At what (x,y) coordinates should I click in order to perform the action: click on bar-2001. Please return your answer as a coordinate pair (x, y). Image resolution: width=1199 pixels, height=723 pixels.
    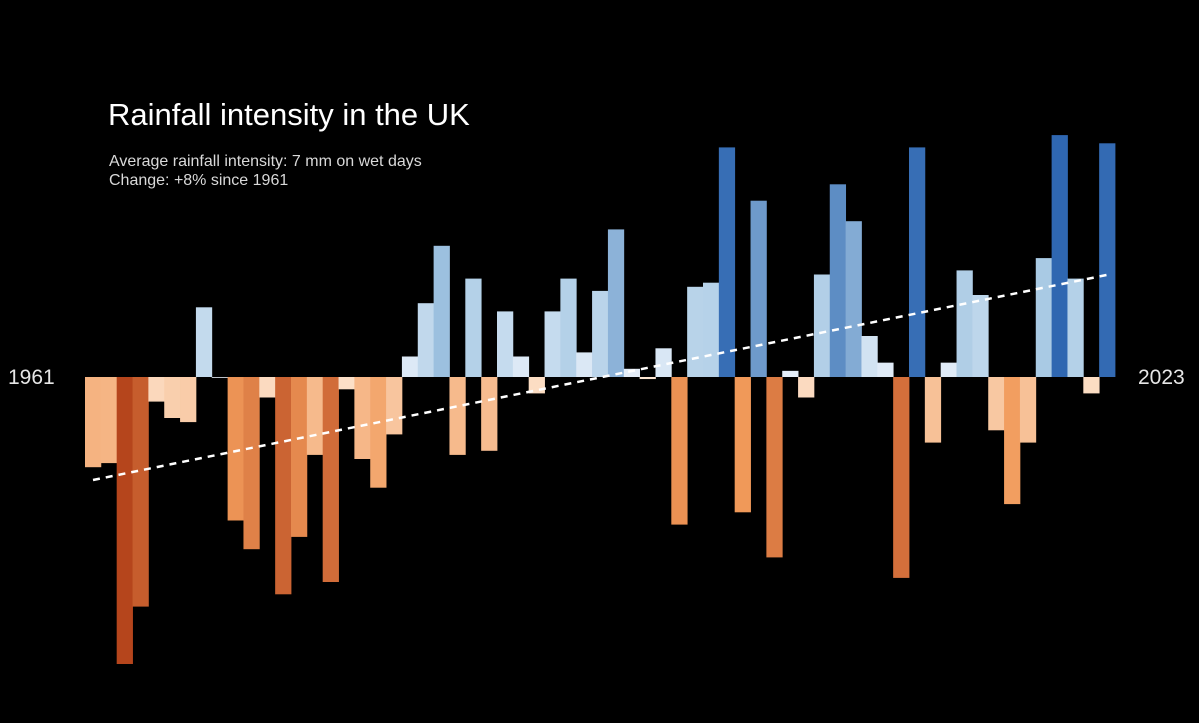
    Looking at the image, I should click on (727, 262).